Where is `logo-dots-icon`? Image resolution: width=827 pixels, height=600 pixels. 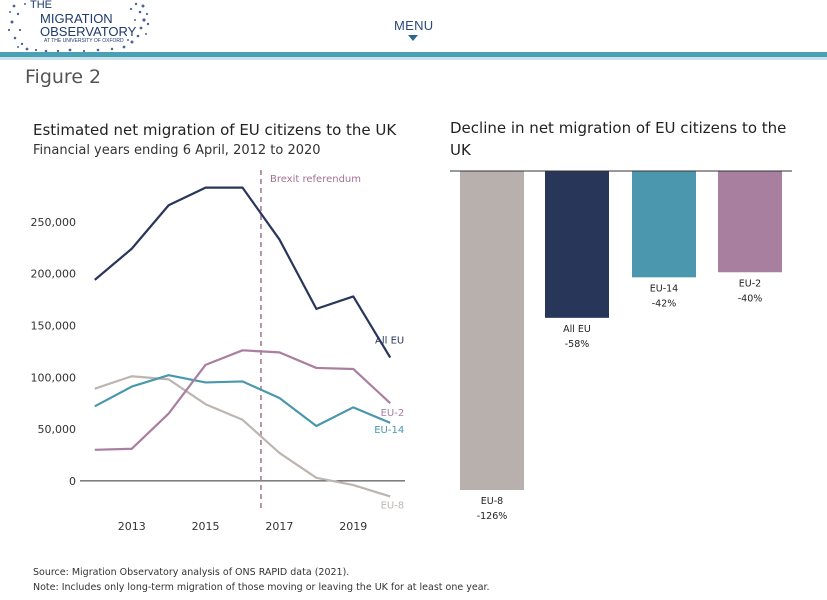
logo-dots-icon is located at coordinates (78, 27).